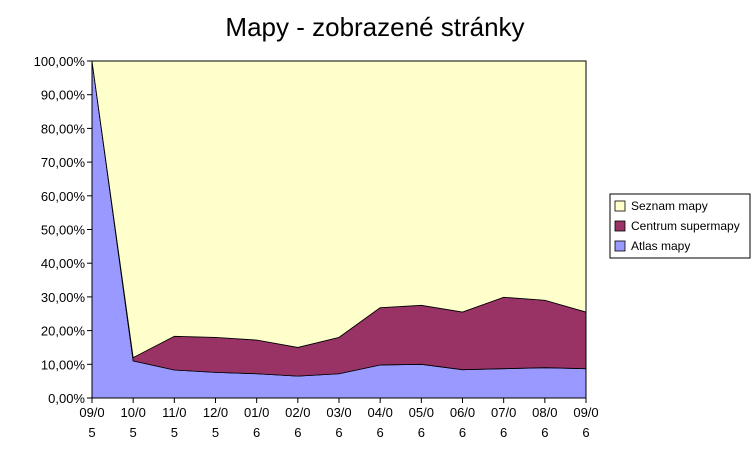 The image size is (755, 452). I want to click on legend-box, so click(680, 226).